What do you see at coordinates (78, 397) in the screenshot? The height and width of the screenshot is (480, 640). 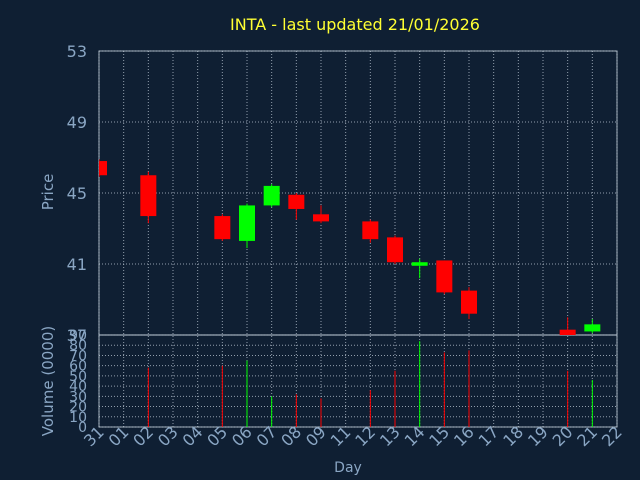 I see `volume-tick-label: 30` at bounding box center [78, 397].